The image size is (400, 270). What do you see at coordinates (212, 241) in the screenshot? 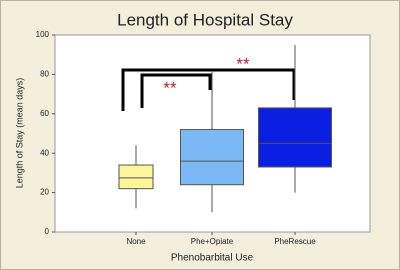
I see `x-tick-label: Phe+Opiate` at bounding box center [212, 241].